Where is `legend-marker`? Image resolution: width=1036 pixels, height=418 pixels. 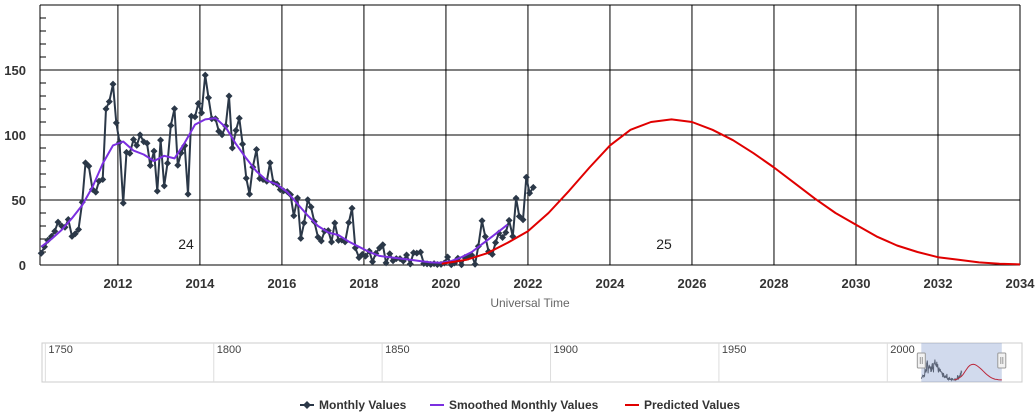 legend-marker is located at coordinates (307, 405).